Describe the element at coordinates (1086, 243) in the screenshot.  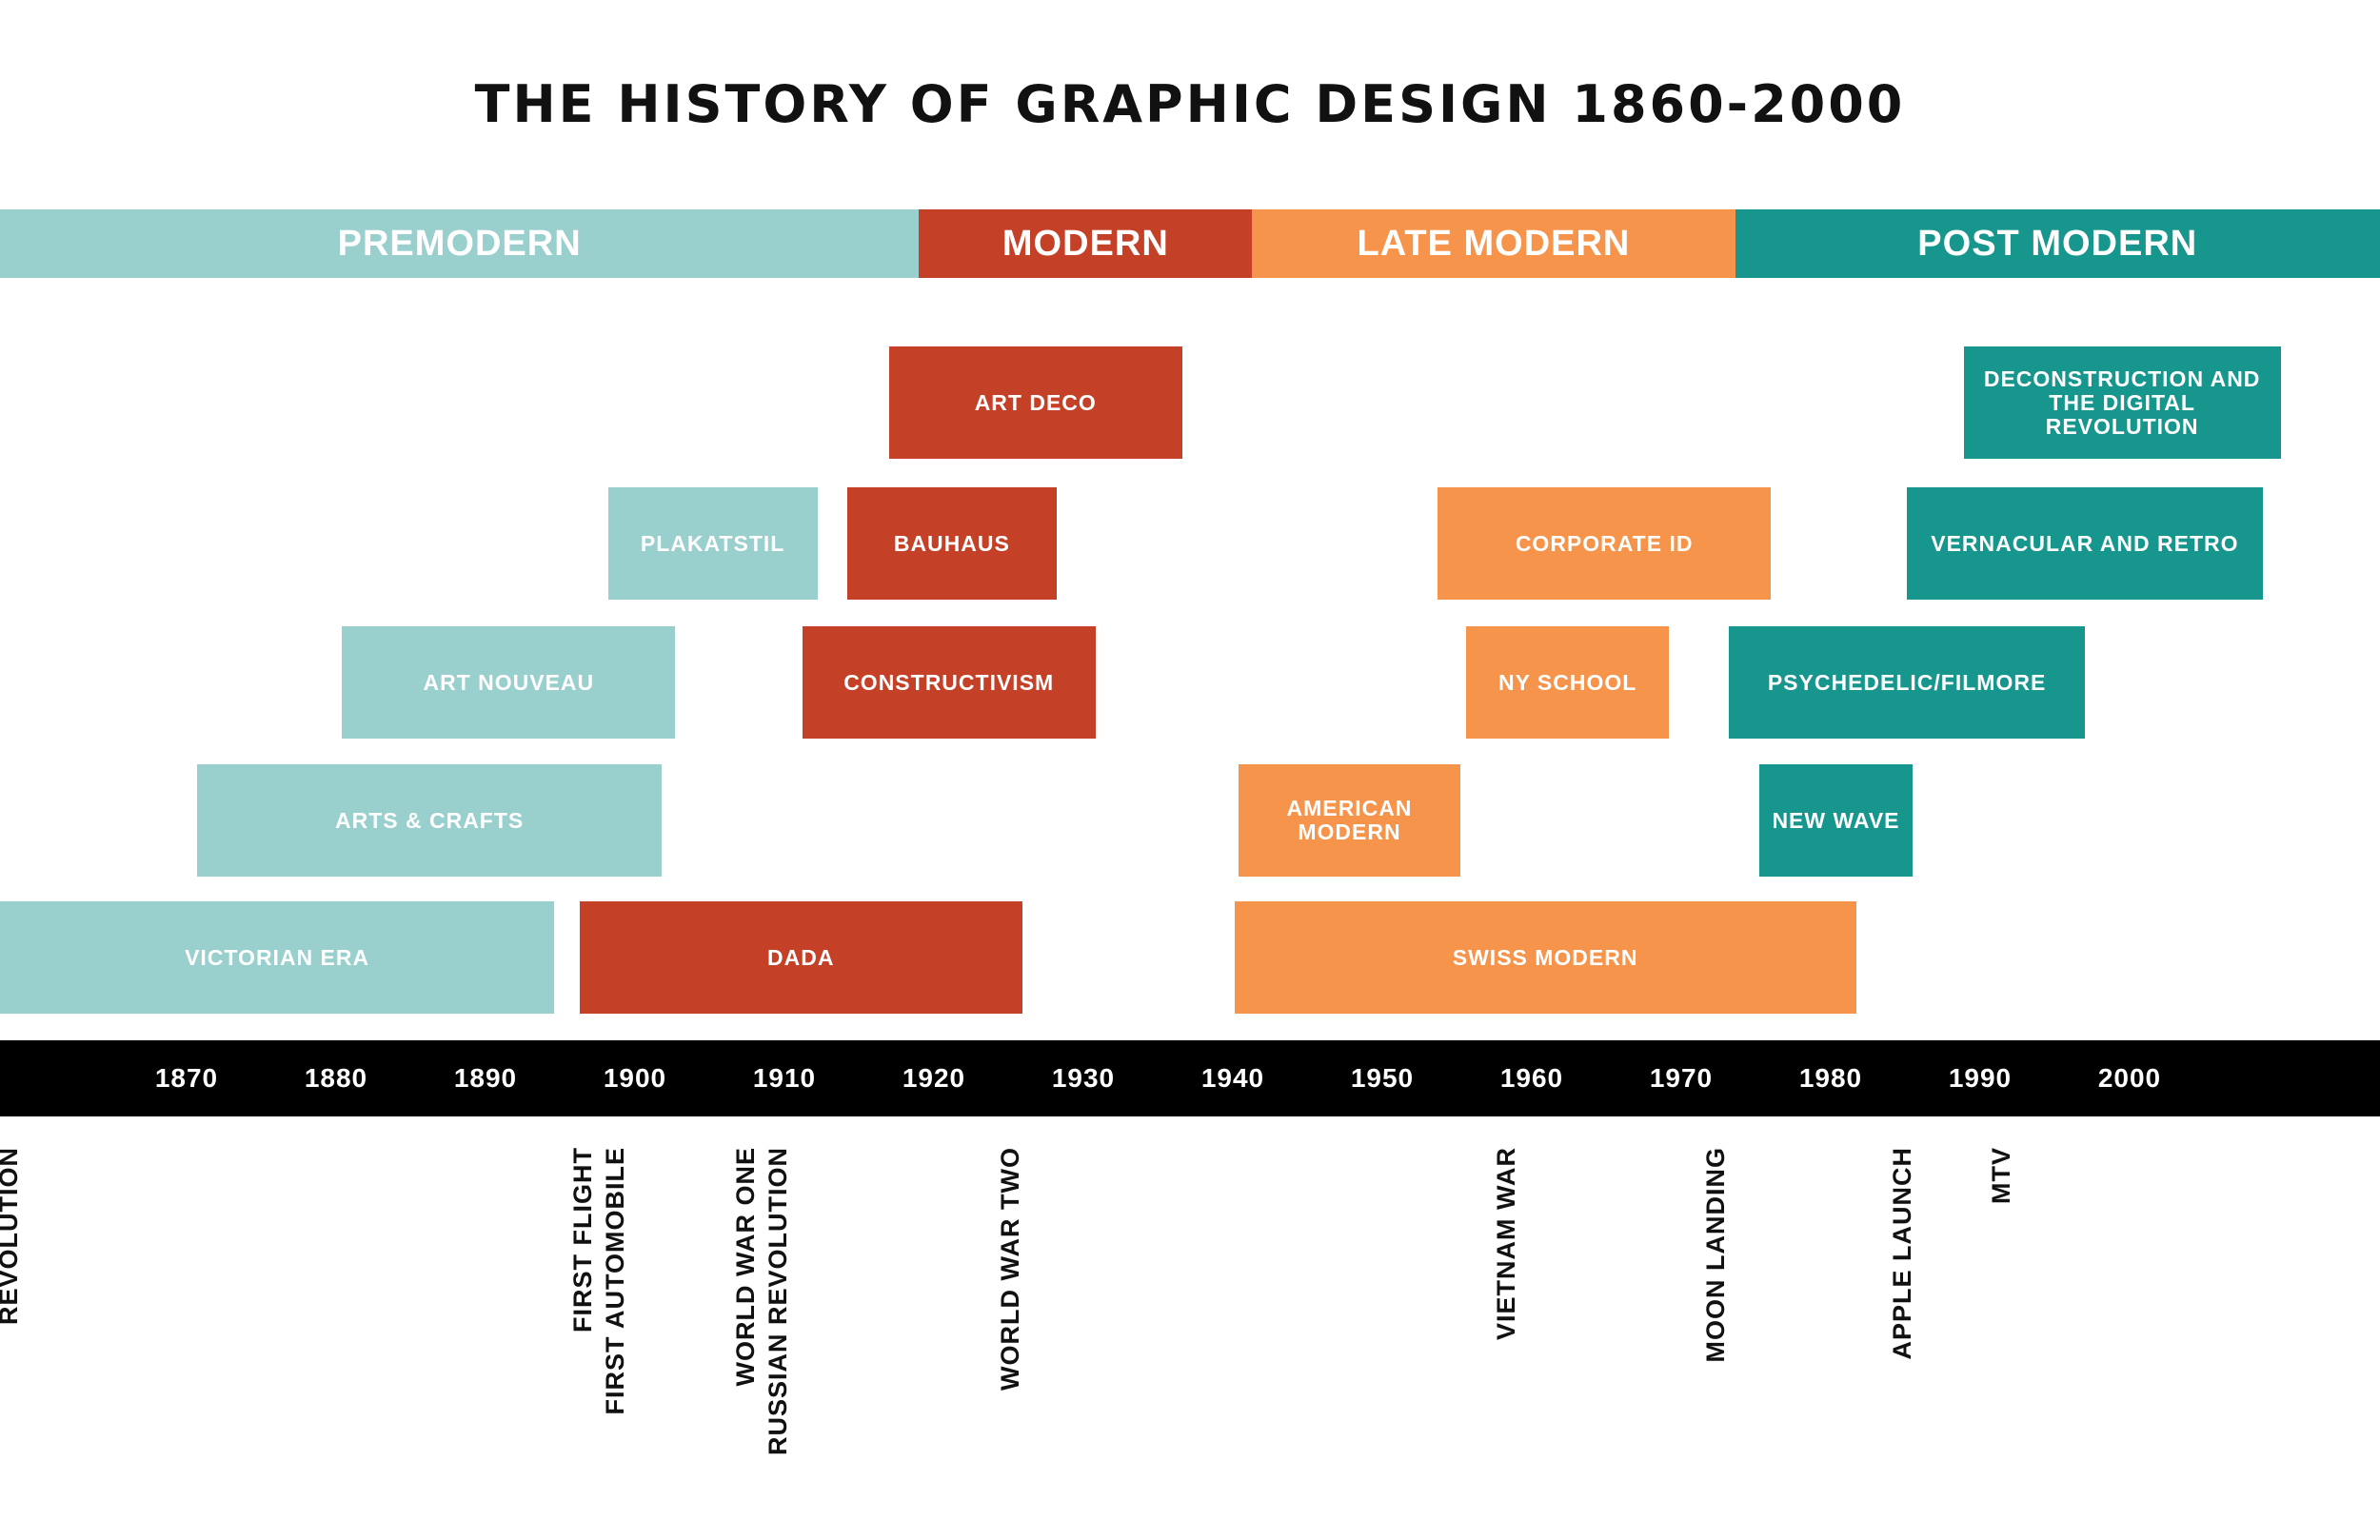
I see `era-modern: MODERN` at that location.